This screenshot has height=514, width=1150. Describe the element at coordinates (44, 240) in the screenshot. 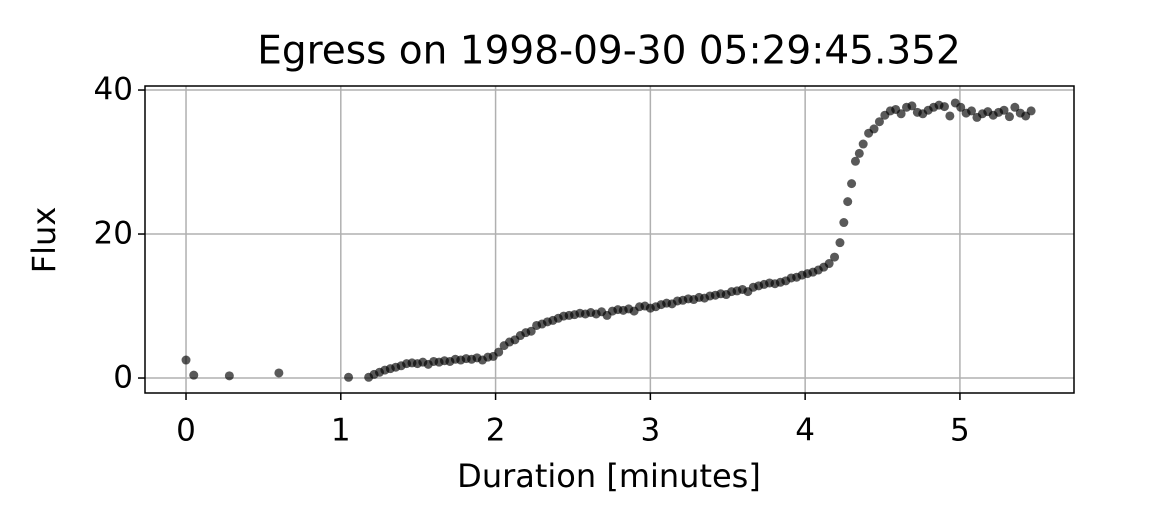

I see `y-axis-label: Flux` at that location.